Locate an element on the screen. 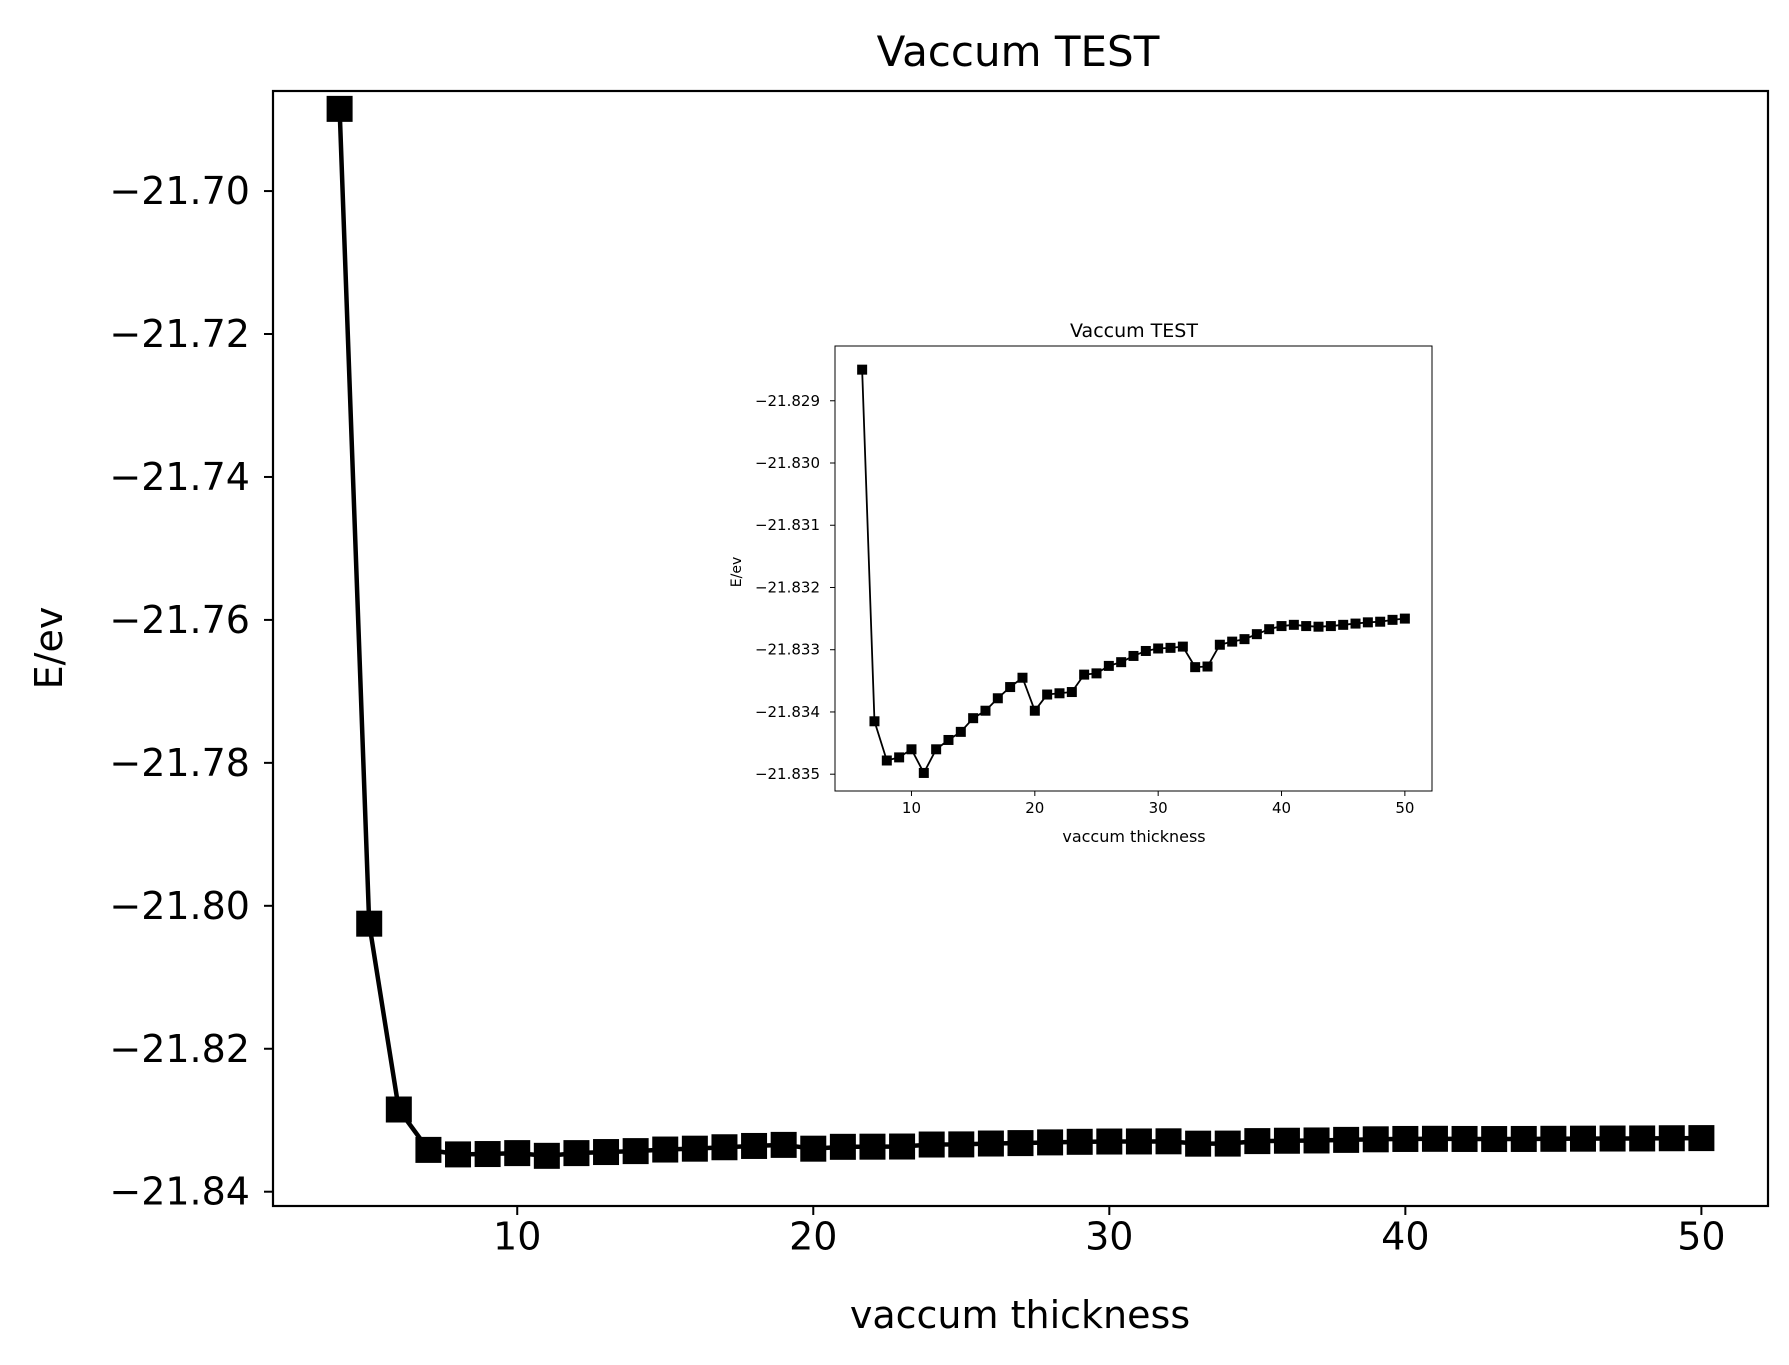 This screenshot has height=1365, width=1789. inset-y-tick-label: −21.831 is located at coordinates (787, 525).